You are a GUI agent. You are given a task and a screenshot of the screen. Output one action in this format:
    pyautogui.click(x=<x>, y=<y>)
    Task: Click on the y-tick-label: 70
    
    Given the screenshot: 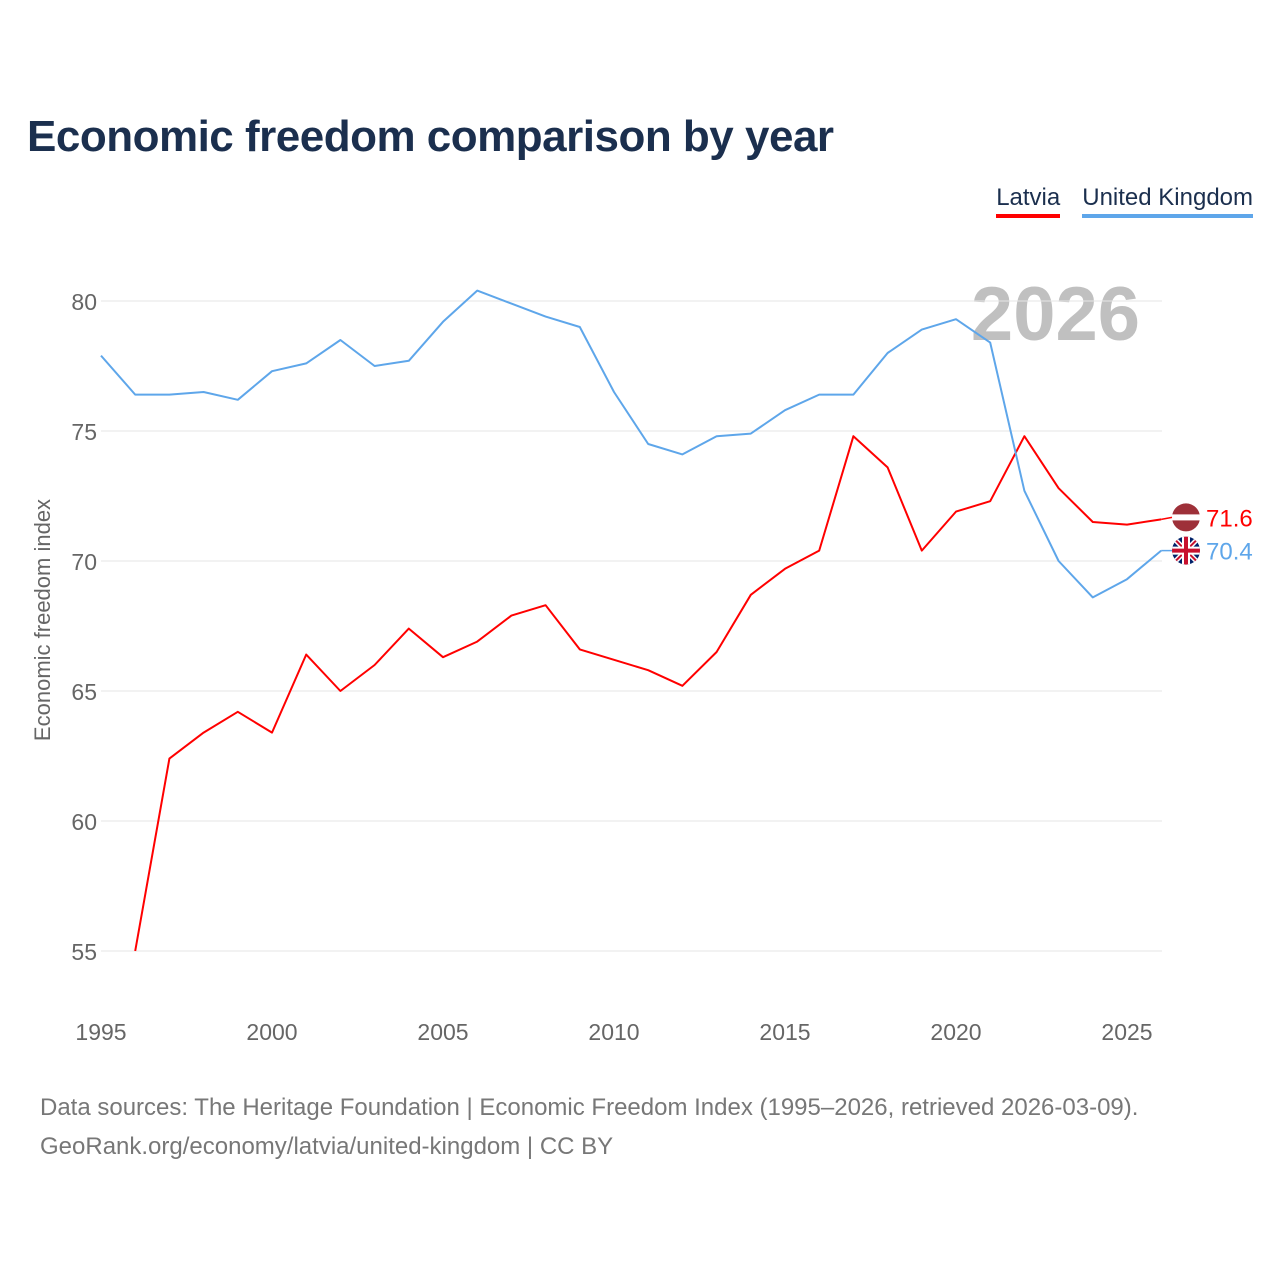 What is the action you would take?
    pyautogui.click(x=84, y=562)
    